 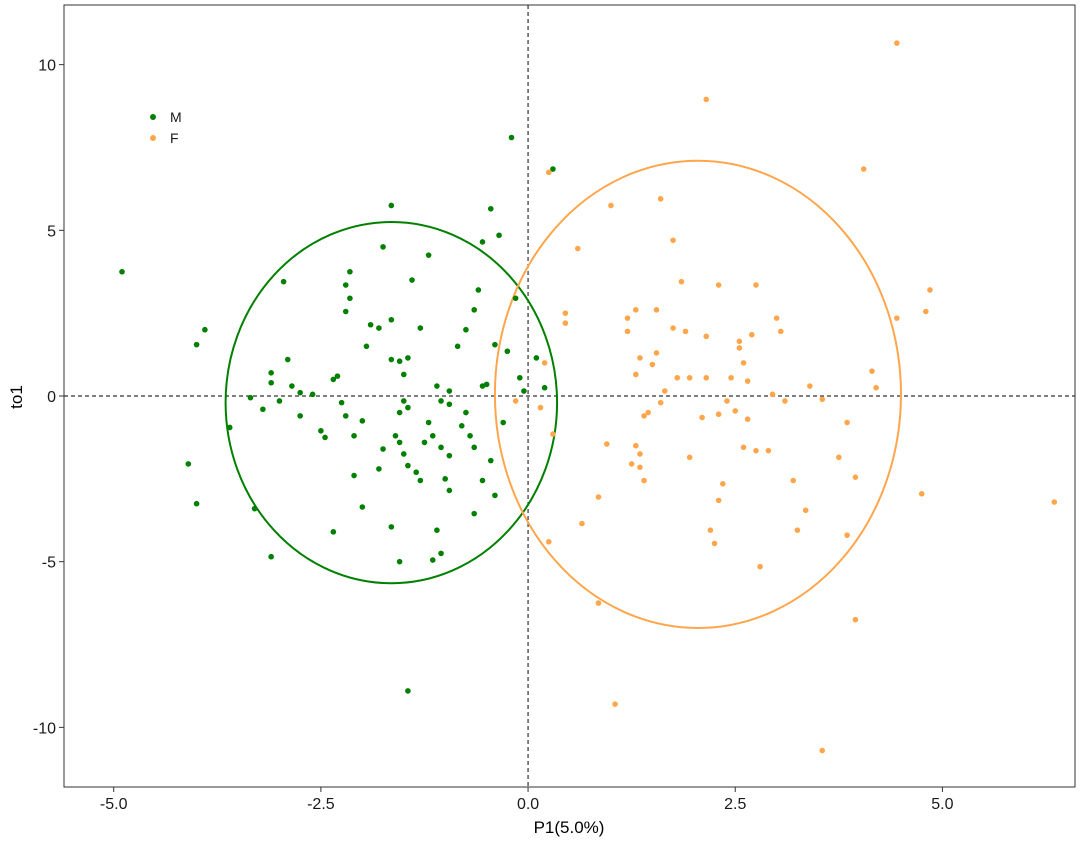 I want to click on y-tick-label: -10, so click(x=44, y=728).